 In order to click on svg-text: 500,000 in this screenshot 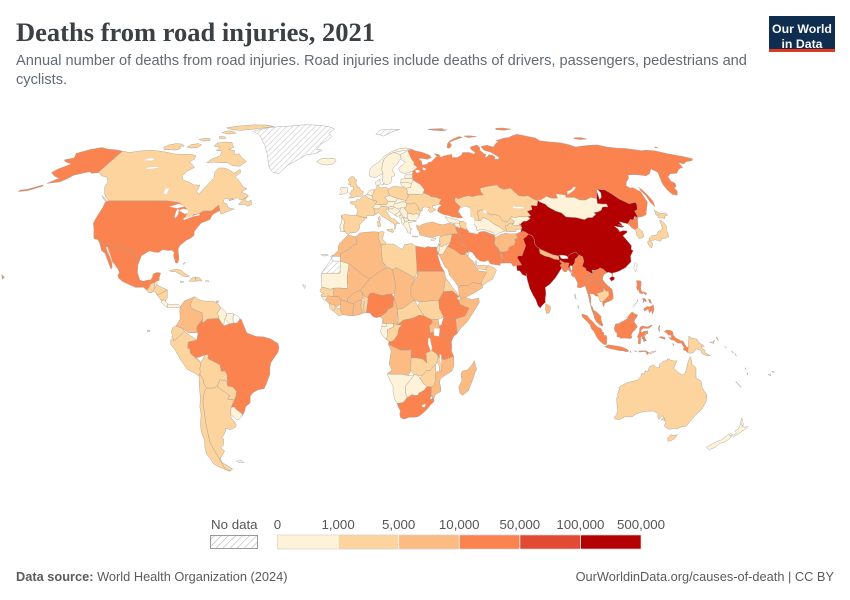, I will do `click(641, 524)`.